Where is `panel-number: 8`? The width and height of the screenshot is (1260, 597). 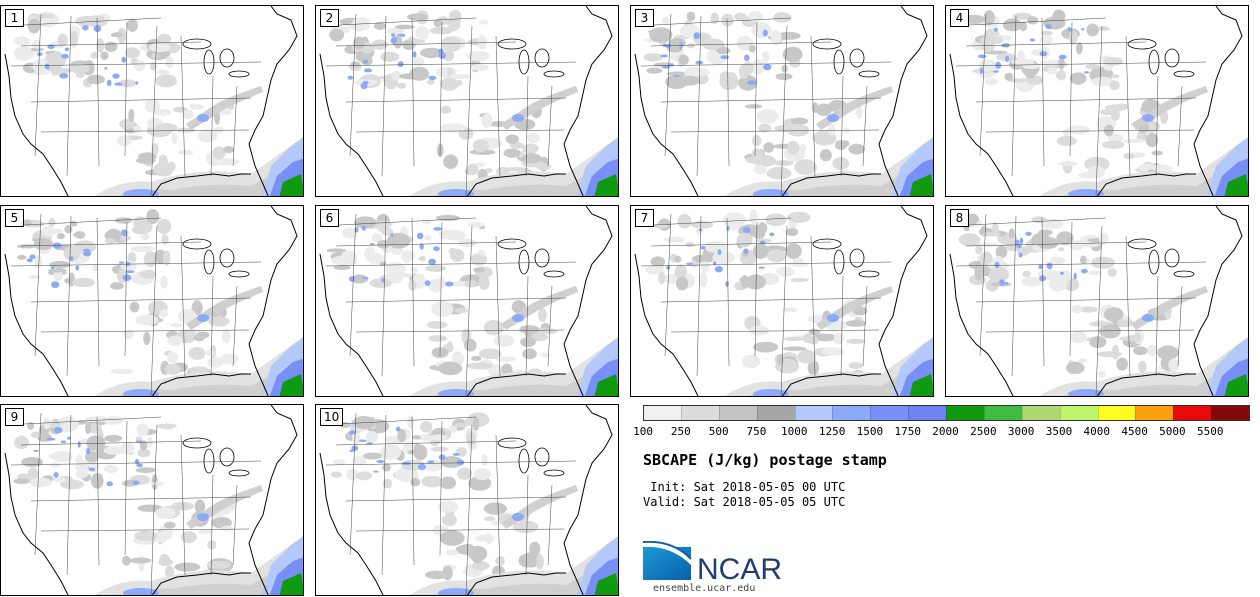
panel-number: 8 is located at coordinates (959, 218).